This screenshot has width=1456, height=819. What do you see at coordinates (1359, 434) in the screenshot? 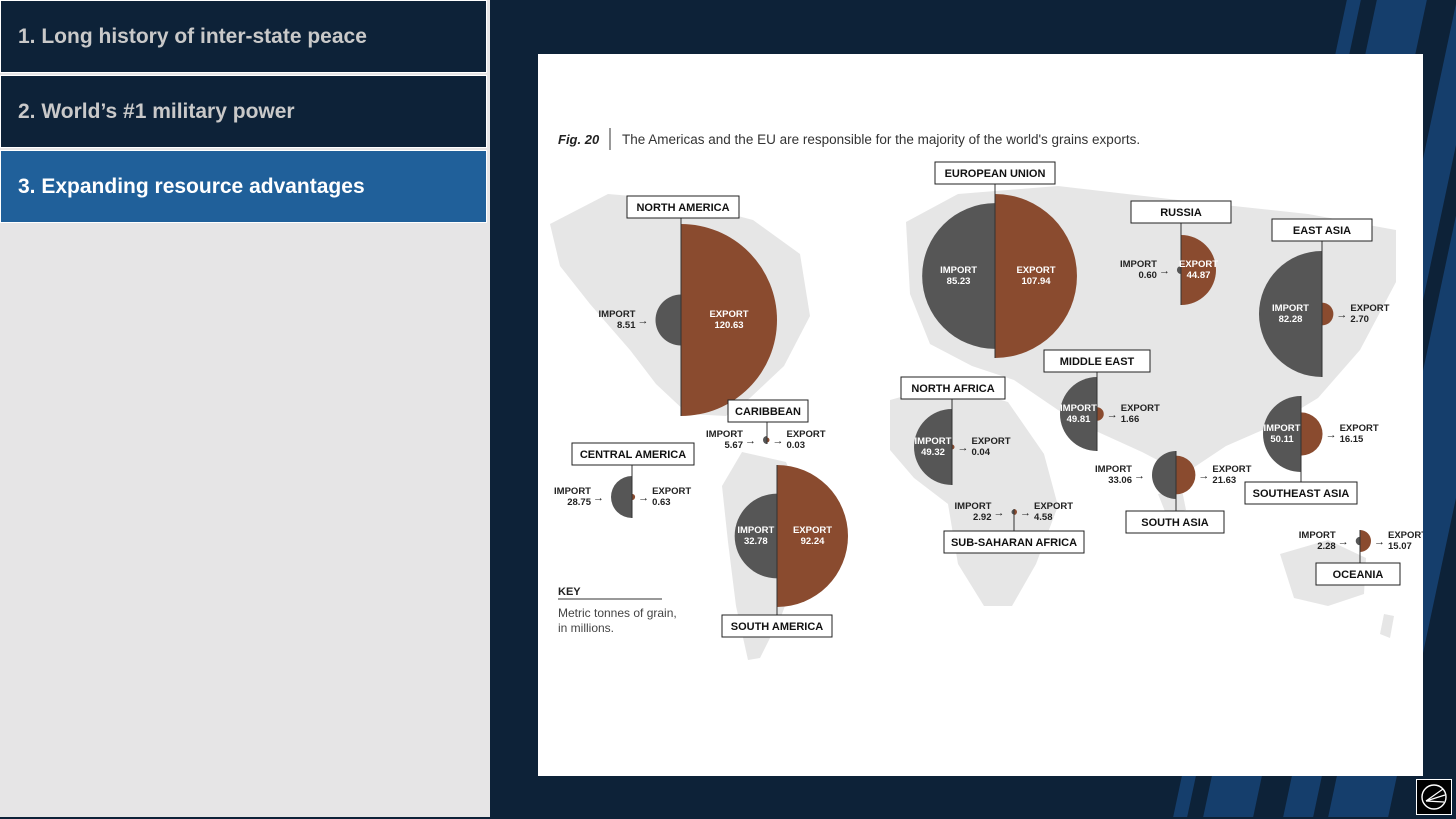
I see `export-value-label: EXPORT 16.15` at bounding box center [1359, 434].